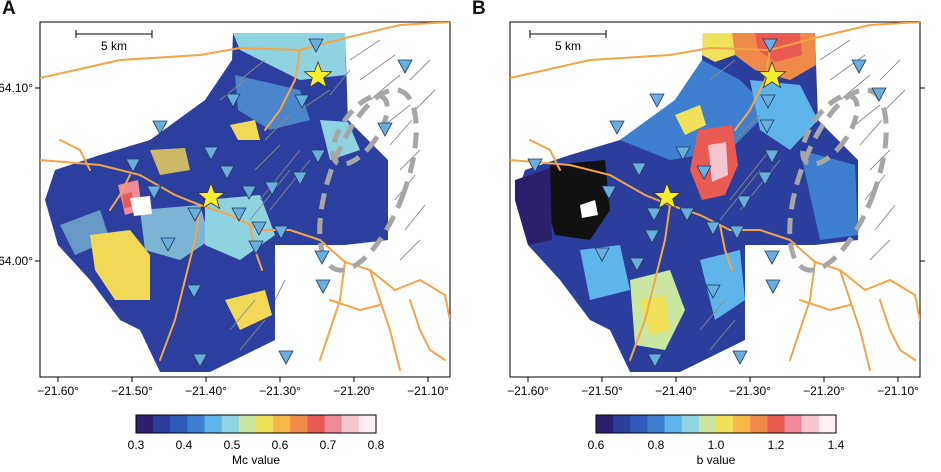  Describe the element at coordinates (596, 445) in the screenshot. I see `colorbar-tick: 0.6` at that location.